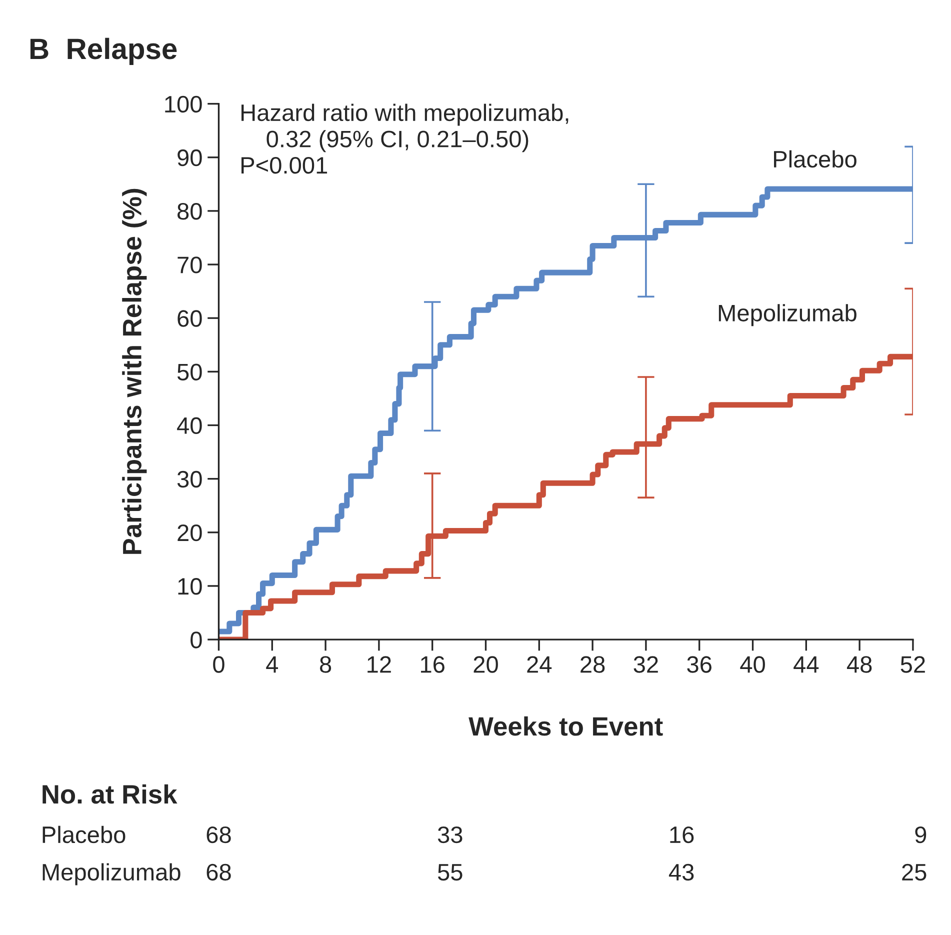 This screenshot has height=935, width=951. I want to click on text: 16, so click(682, 835).